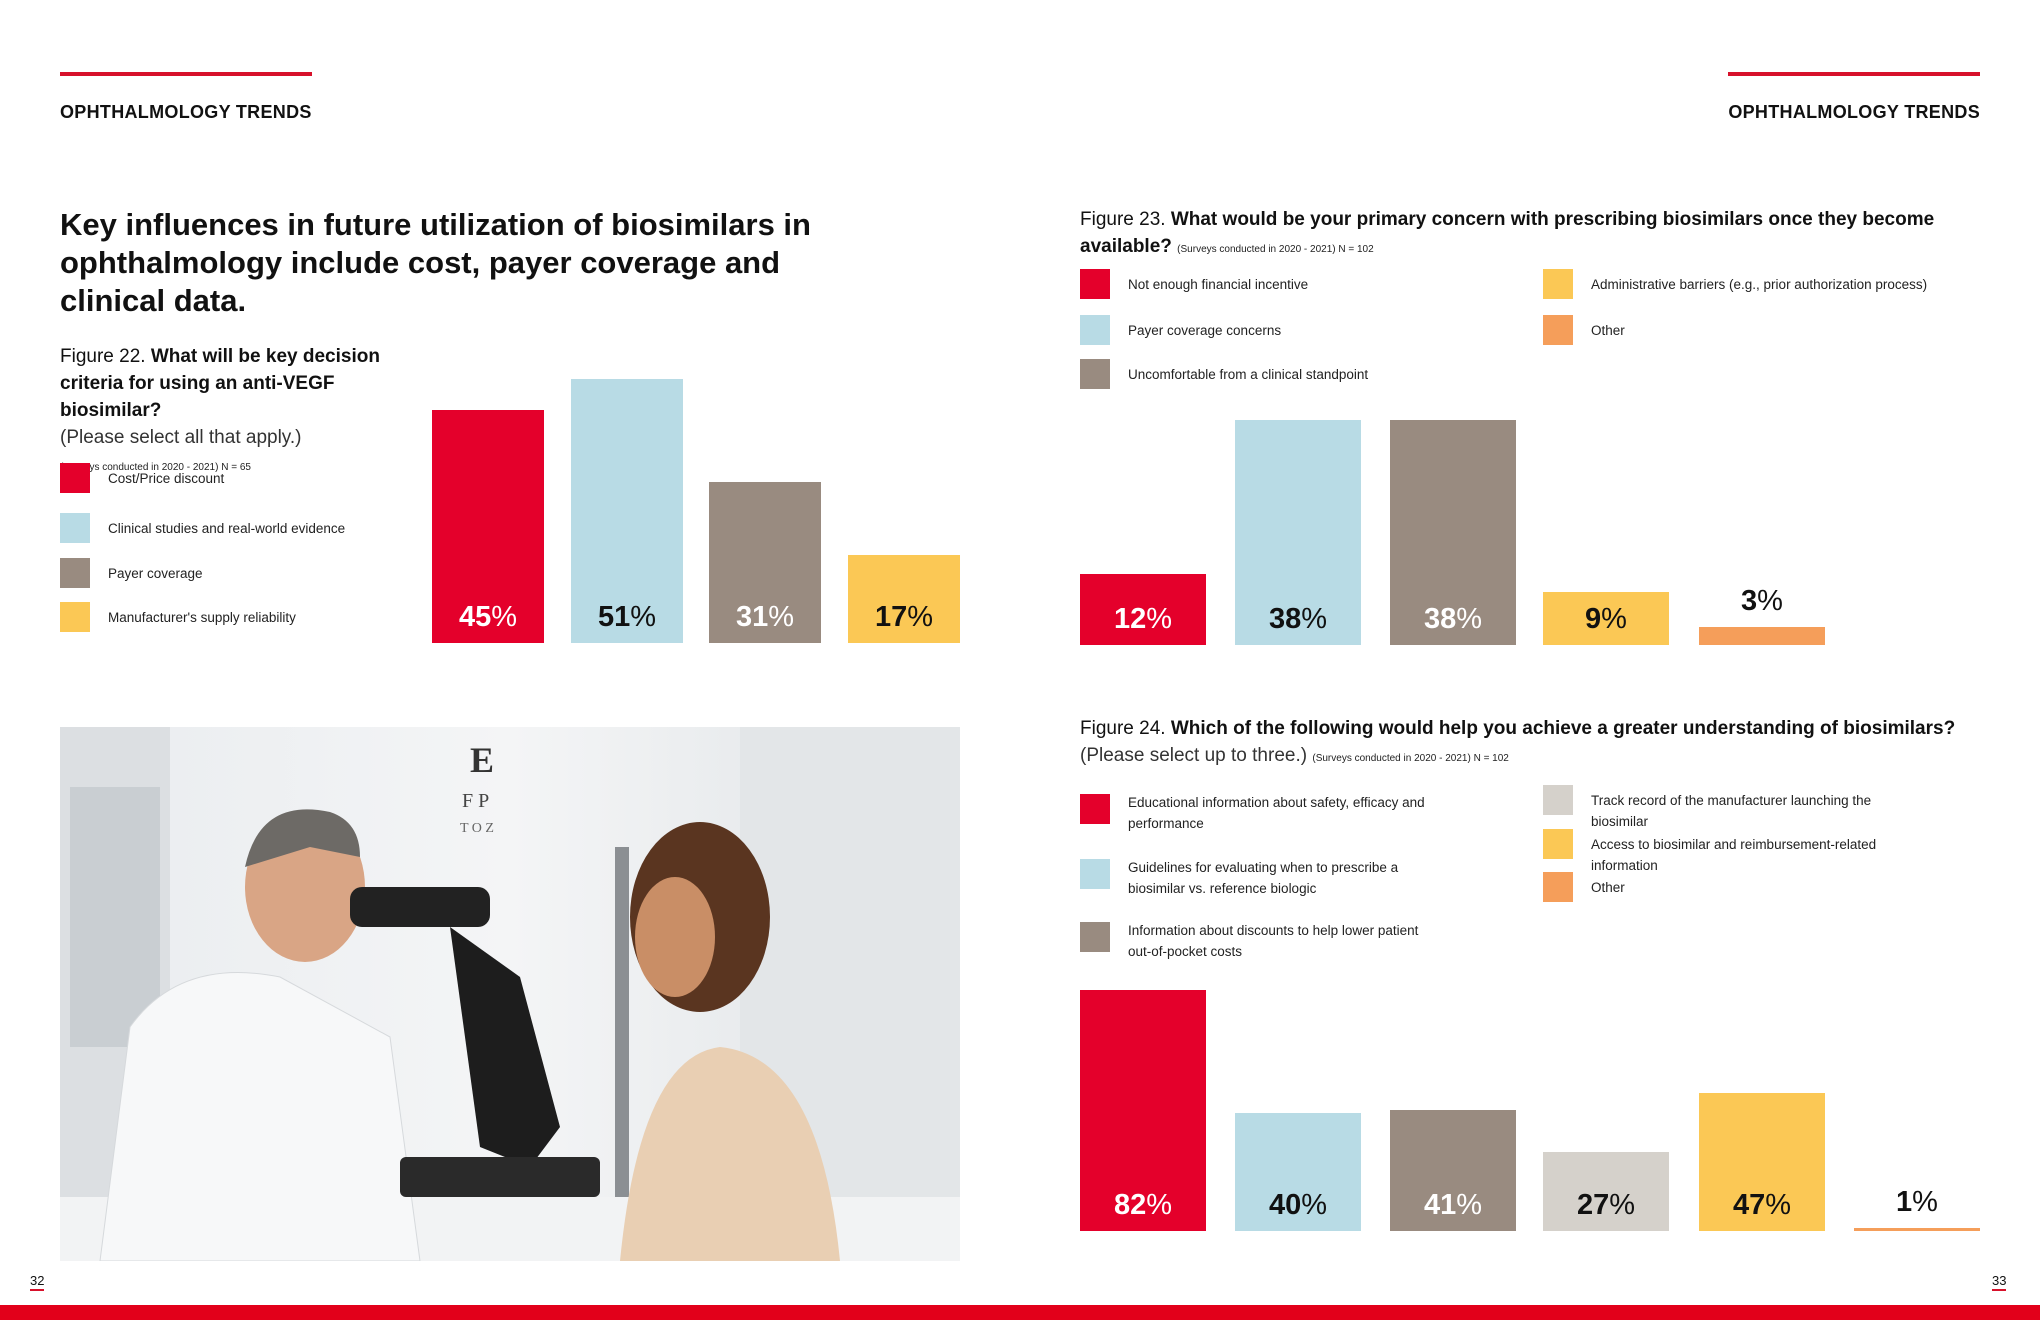 The height and width of the screenshot is (1320, 2040). Describe the element at coordinates (186, 74) in the screenshot. I see `header-rule-left` at that location.